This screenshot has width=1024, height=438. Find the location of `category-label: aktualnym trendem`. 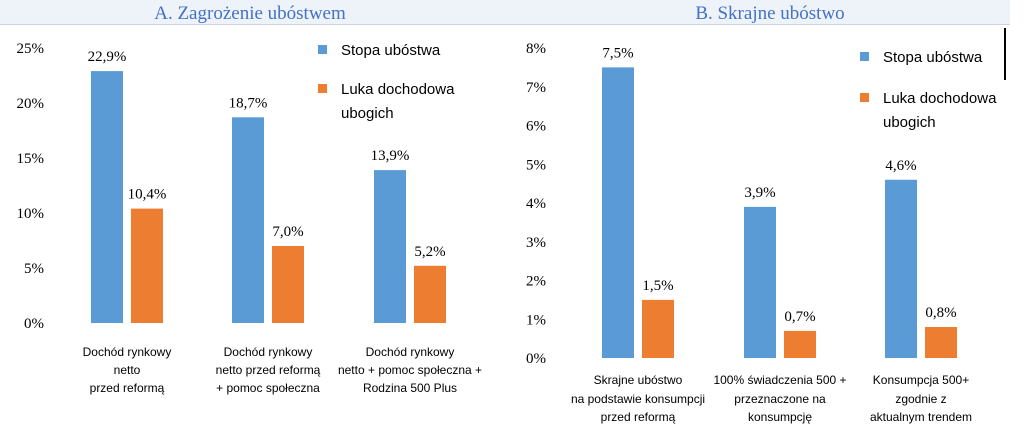

category-label: aktualnym trendem is located at coordinates (921, 417).